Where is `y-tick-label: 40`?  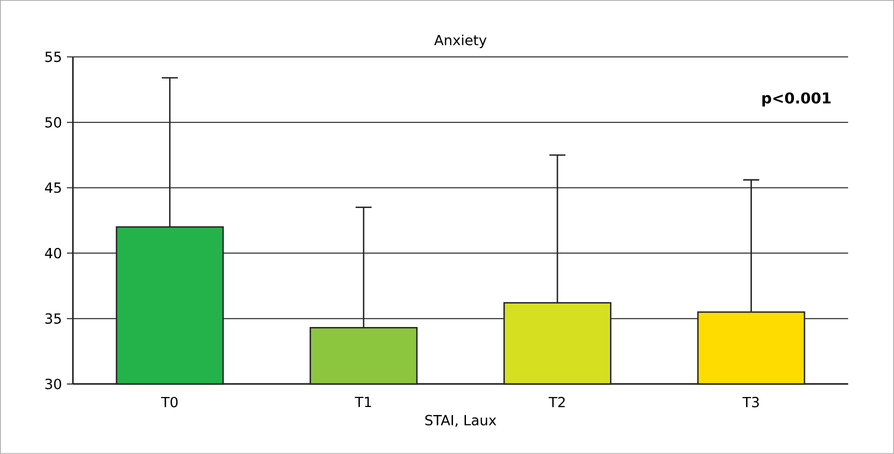
y-tick-label: 40 is located at coordinates (53, 253).